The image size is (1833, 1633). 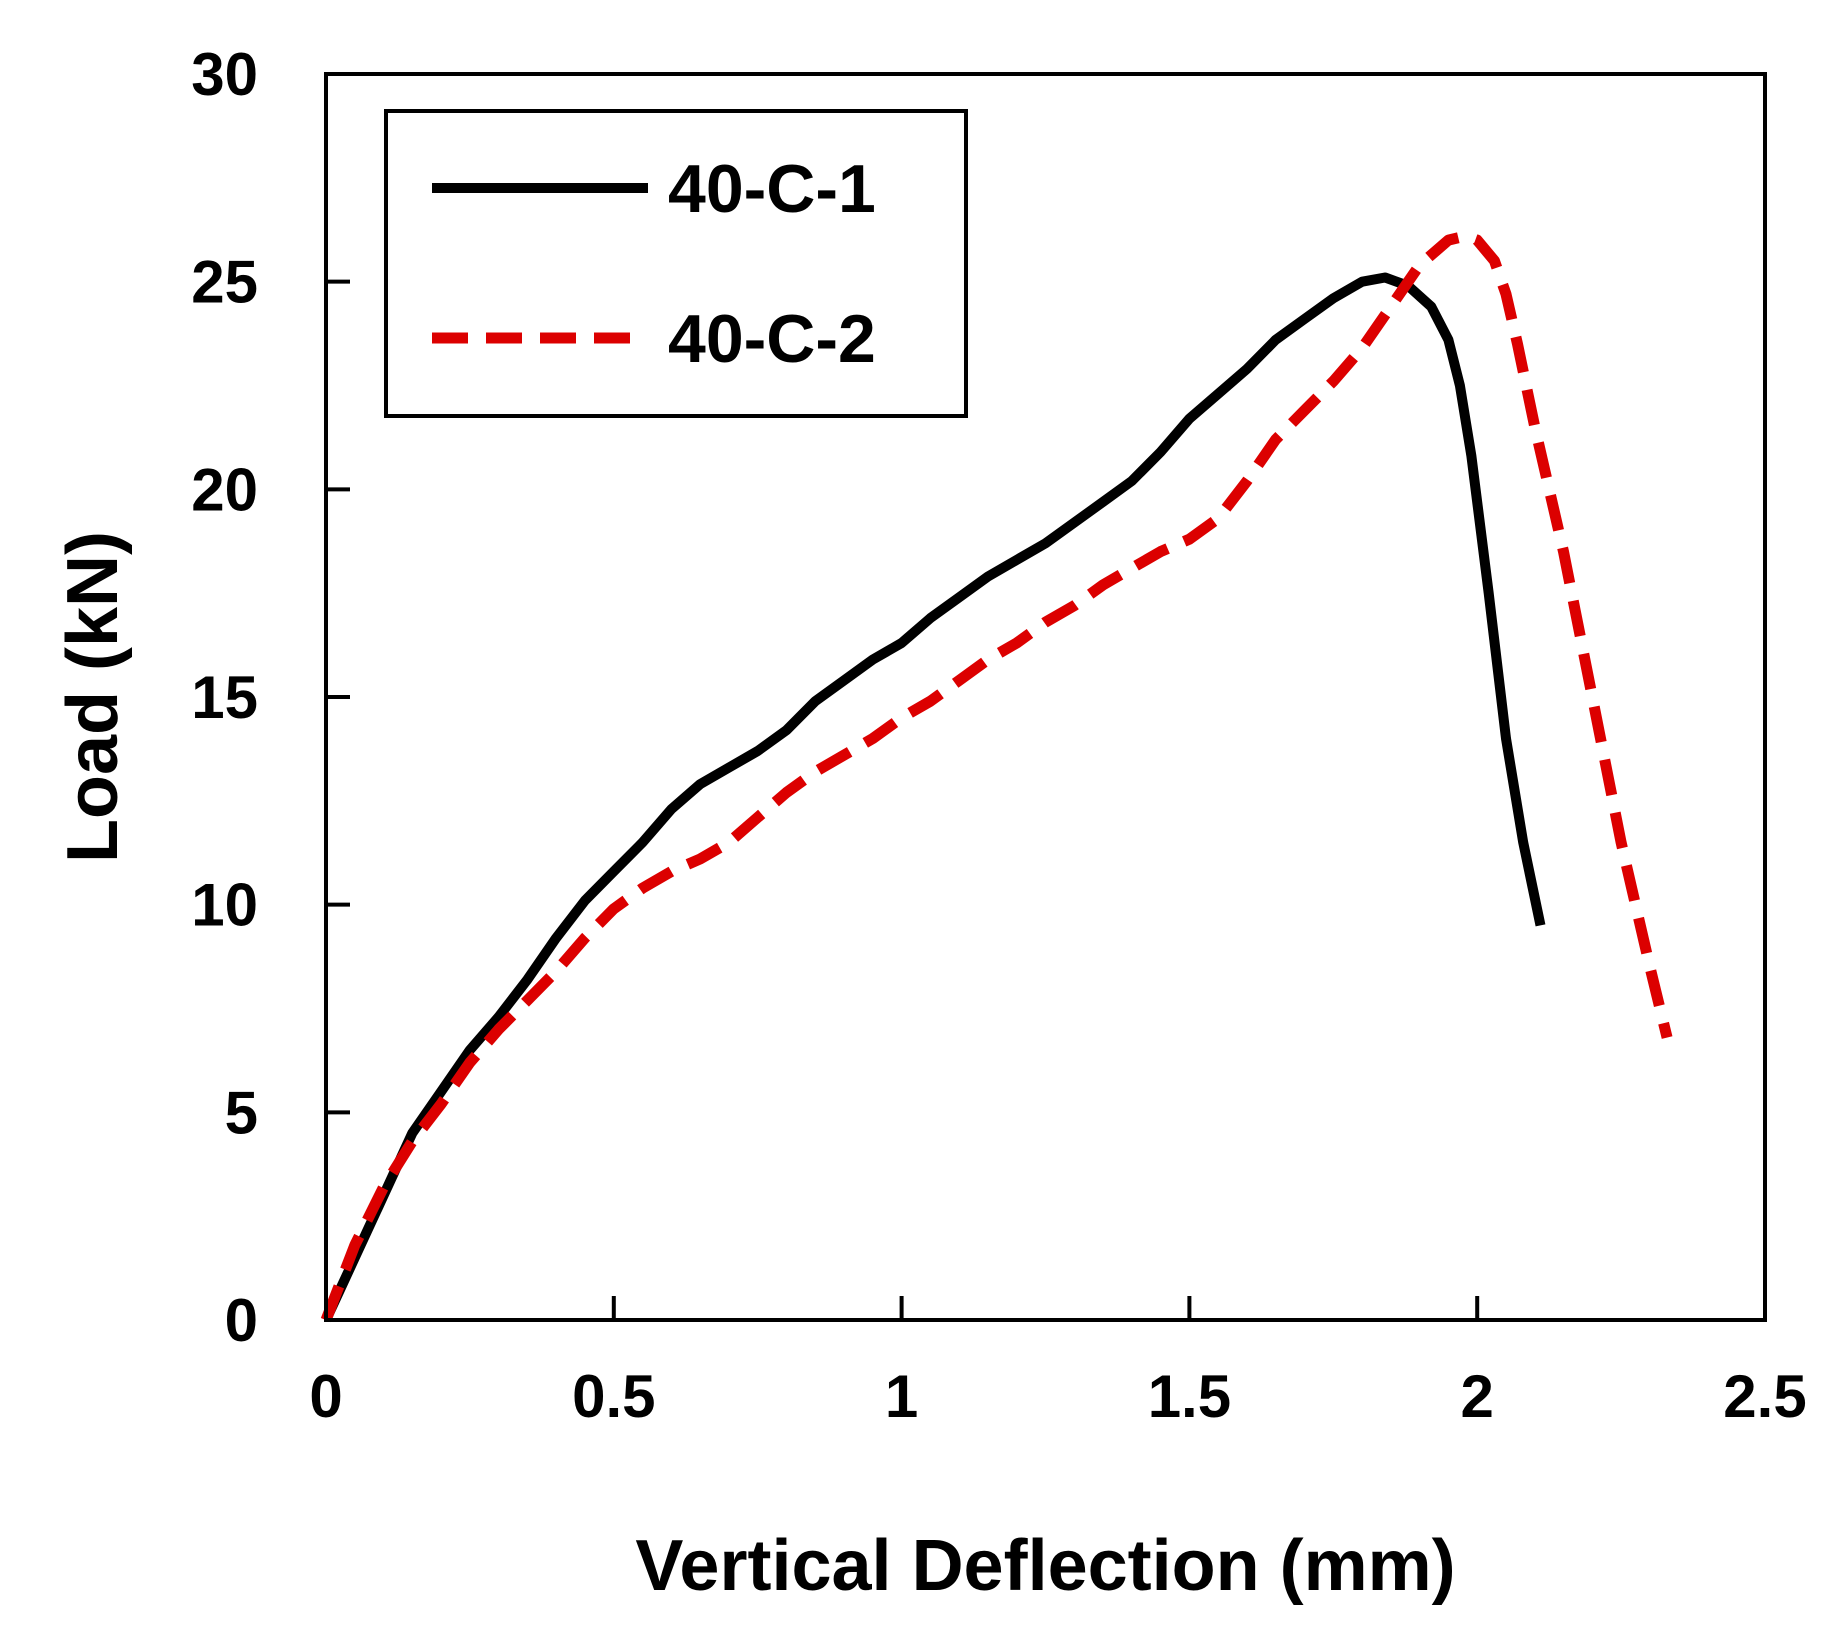 I want to click on x-tick-label: 0, so click(x=325, y=1396).